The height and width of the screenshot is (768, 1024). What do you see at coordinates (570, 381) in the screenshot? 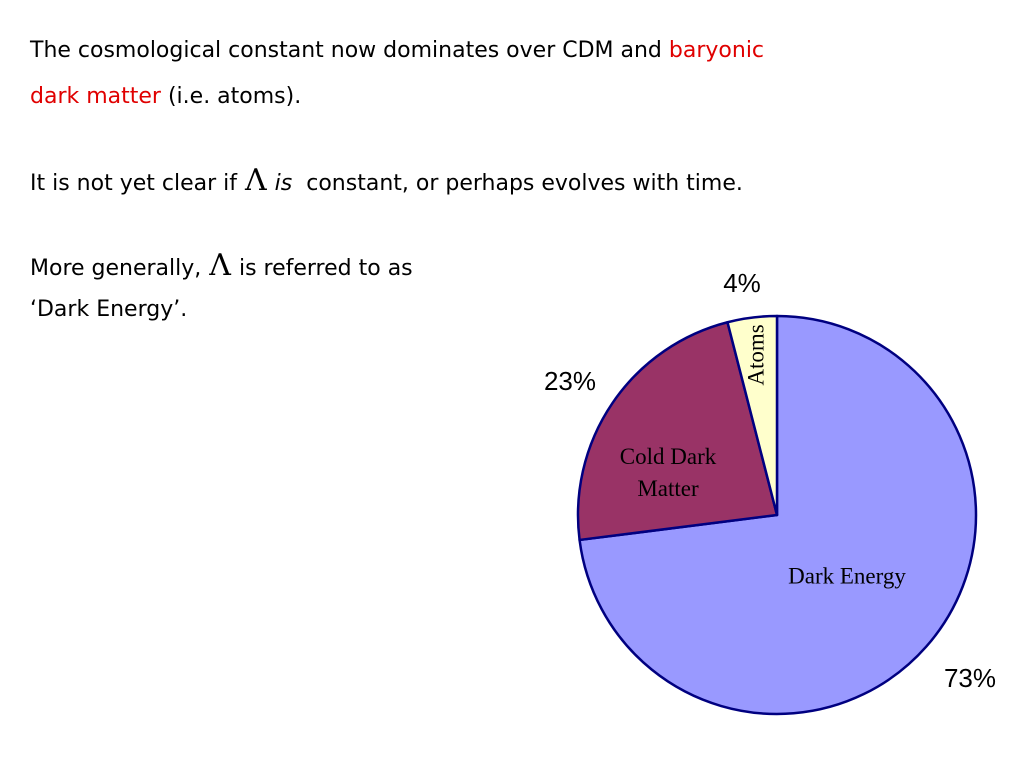
I see `value-label: 23%` at bounding box center [570, 381].